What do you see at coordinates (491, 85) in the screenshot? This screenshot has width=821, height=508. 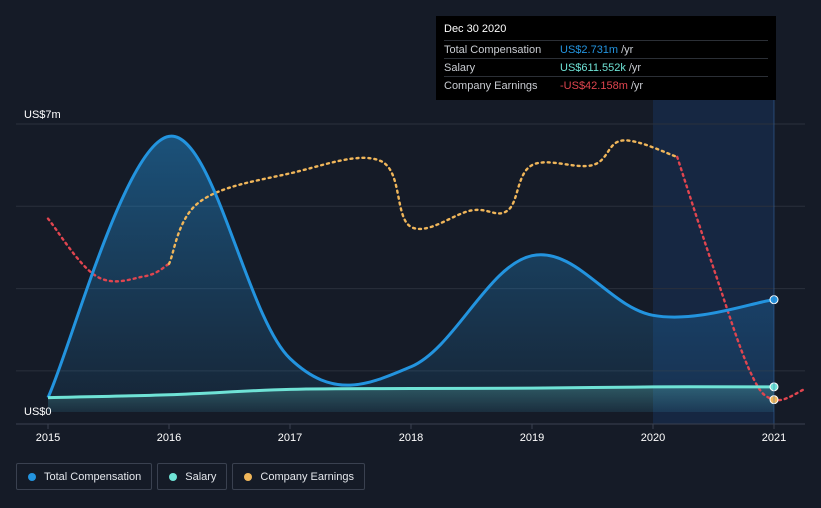 I see `tooltip-label: Company Earnings` at bounding box center [491, 85].